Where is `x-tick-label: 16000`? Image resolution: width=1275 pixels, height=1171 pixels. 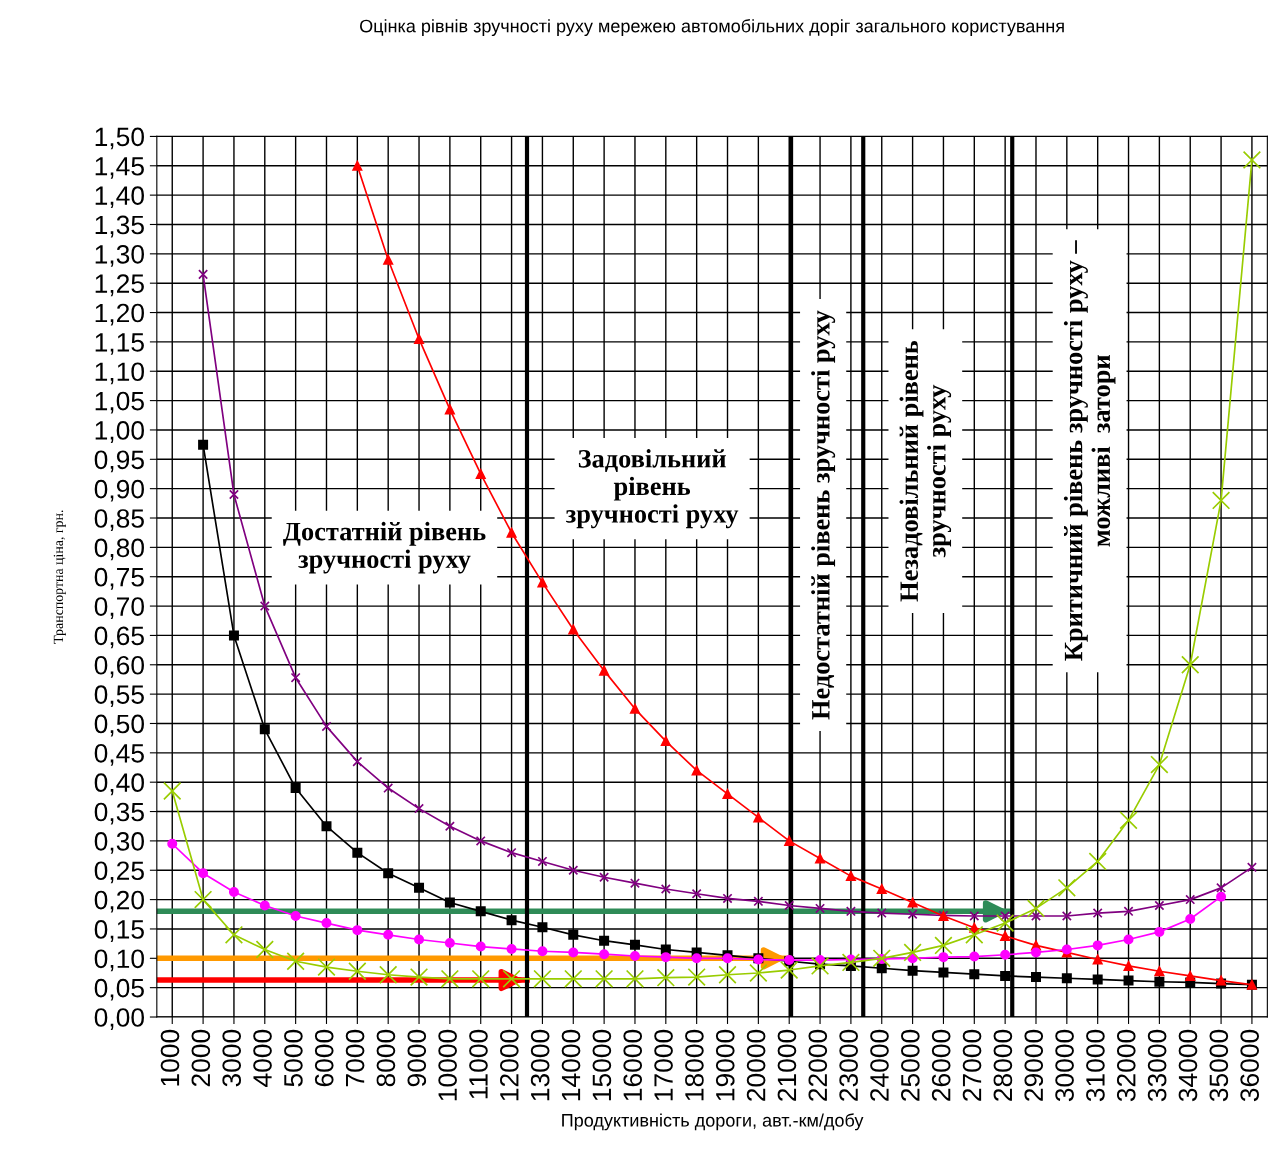 x-tick-label: 16000 is located at coordinates (633, 1065).